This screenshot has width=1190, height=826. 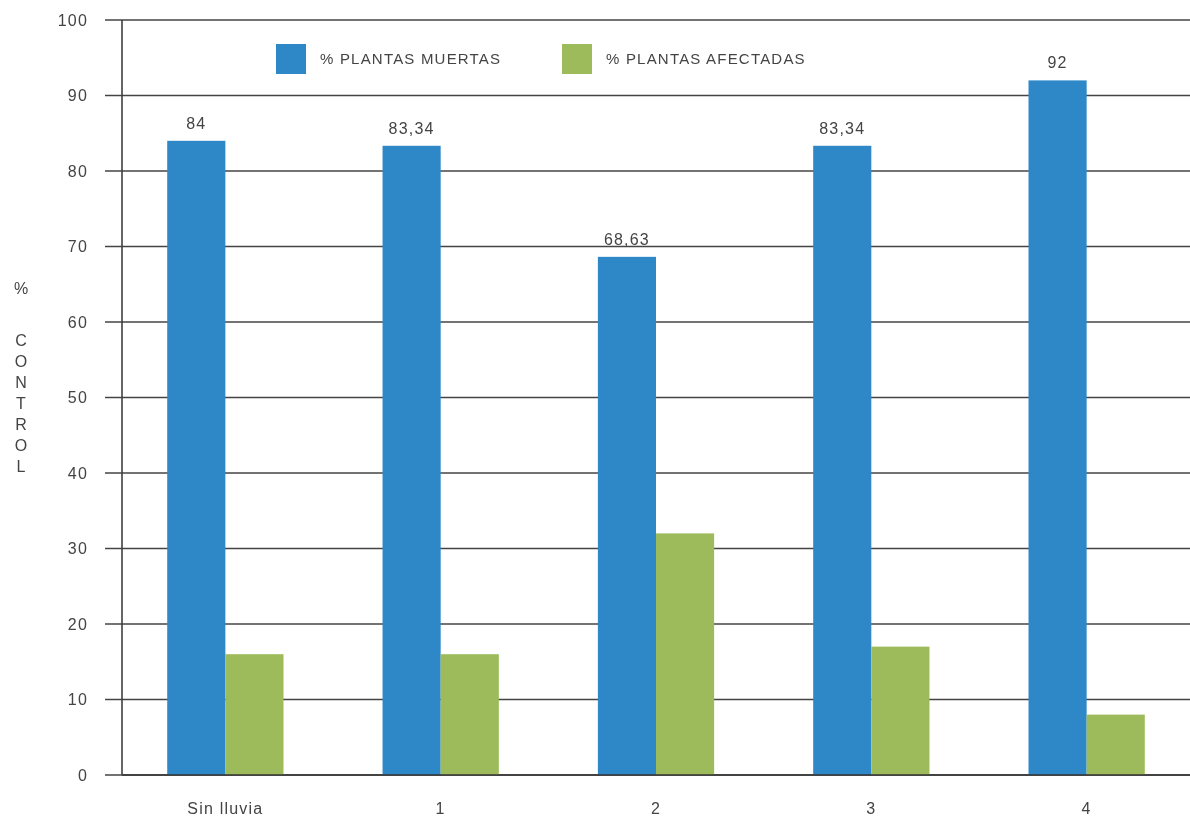 I want to click on x-tick-label: 1, so click(x=440, y=808).